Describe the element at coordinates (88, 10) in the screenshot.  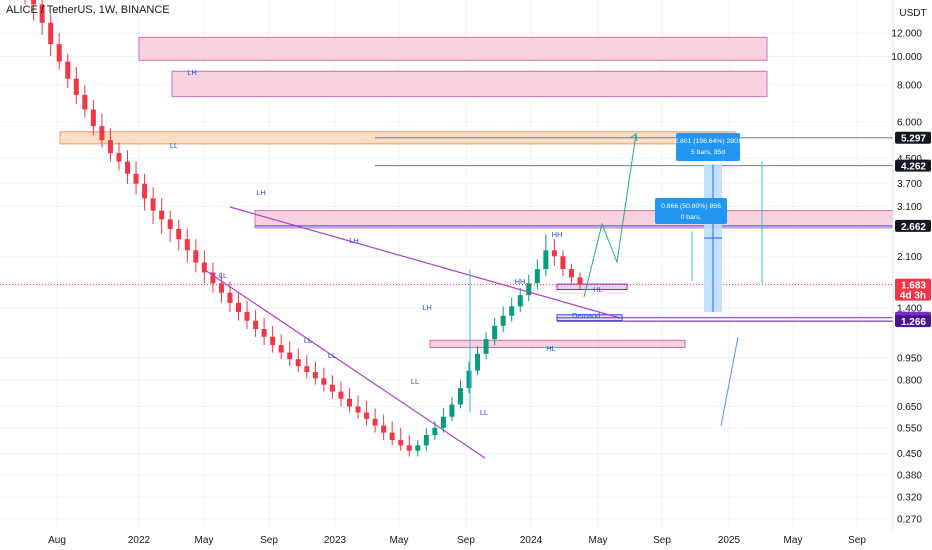
I see `chart-title: ALICE / TetherUS, 1W, BINANCE` at that location.